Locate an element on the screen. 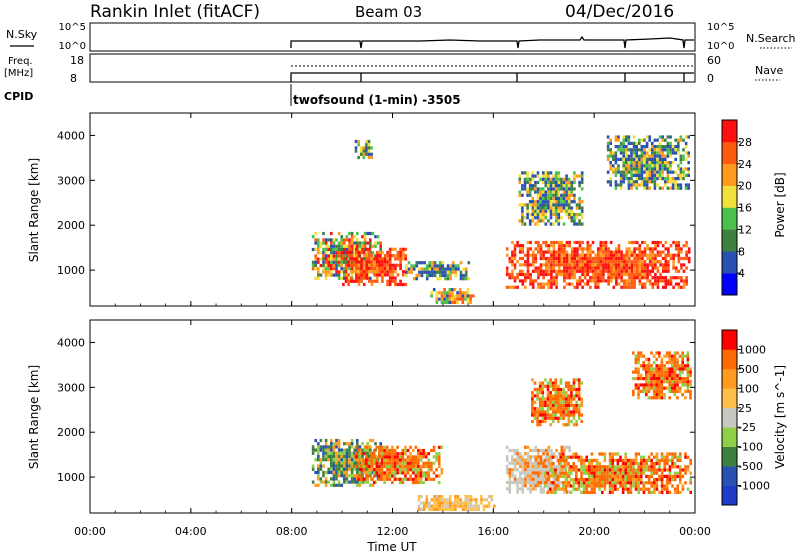 Image resolution: width=800 pixels, height=554 pixels. noise-left-tick-top: 10^5 is located at coordinates (72, 27).